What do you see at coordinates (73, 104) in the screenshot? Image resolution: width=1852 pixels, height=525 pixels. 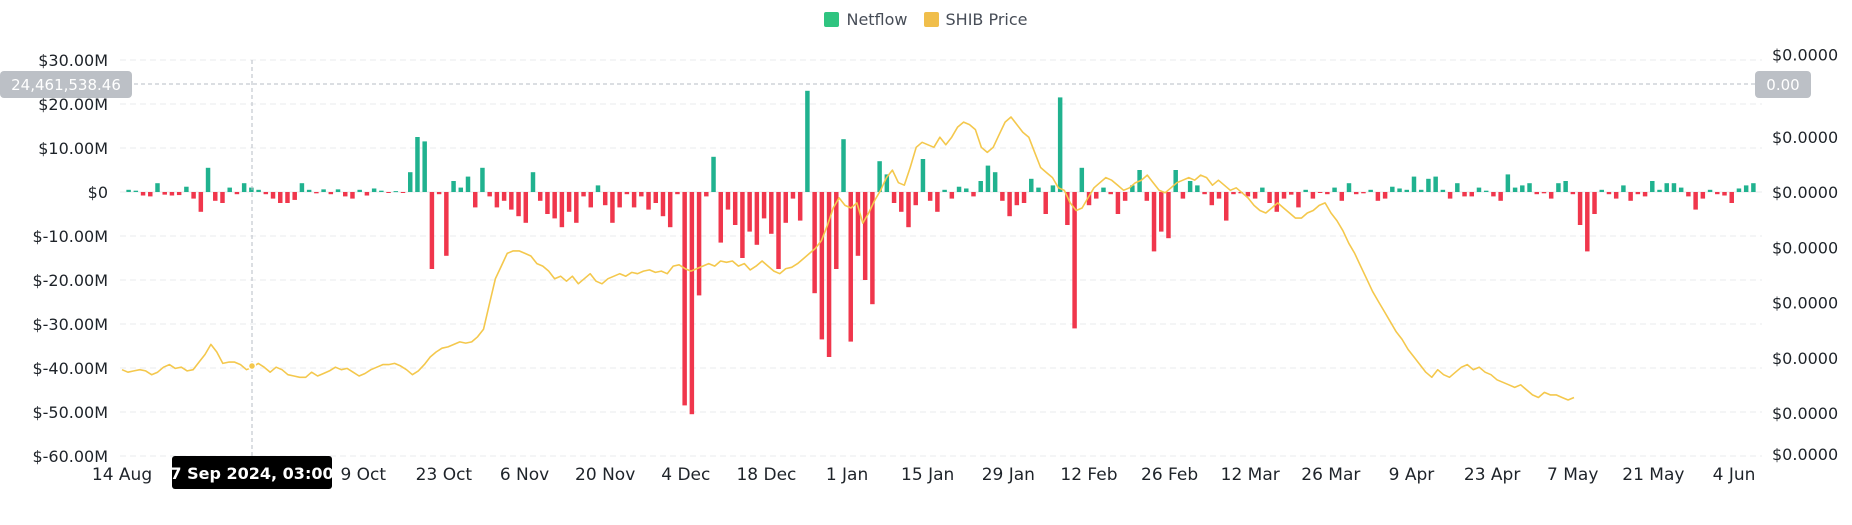 I see `y-tick-label: $20.00M` at bounding box center [73, 104].